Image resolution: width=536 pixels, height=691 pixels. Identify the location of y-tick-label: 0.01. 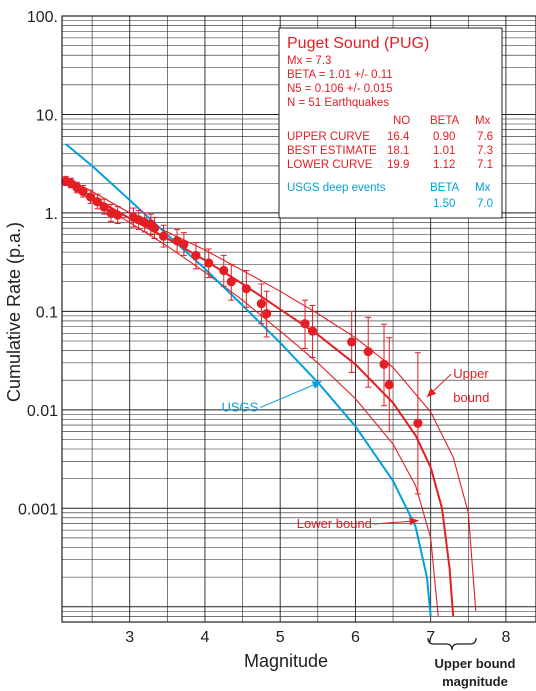
(42, 411).